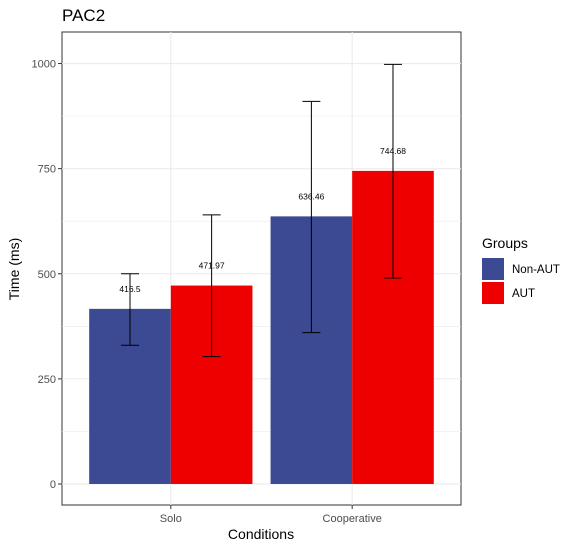 The width and height of the screenshot is (578, 550). Describe the element at coordinates (44, 65) in the screenshot. I see `y-tick-label: 1000` at that location.